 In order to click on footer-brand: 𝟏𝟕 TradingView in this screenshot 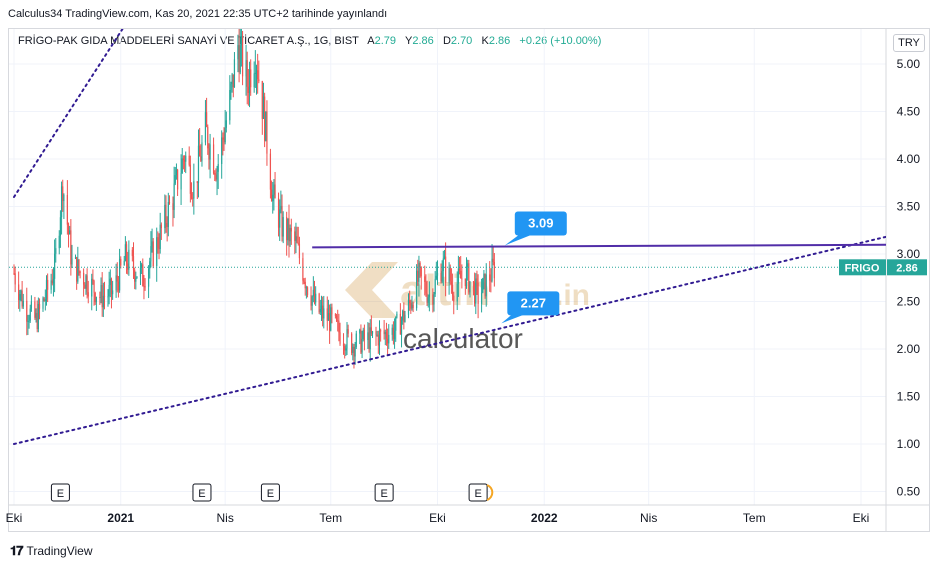, I will do `click(51, 551)`.